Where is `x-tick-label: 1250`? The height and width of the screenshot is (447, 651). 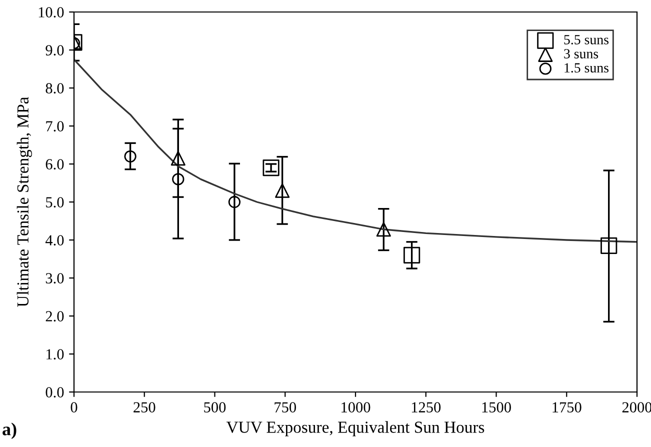 x-tick-label: 1250 is located at coordinates (426, 407).